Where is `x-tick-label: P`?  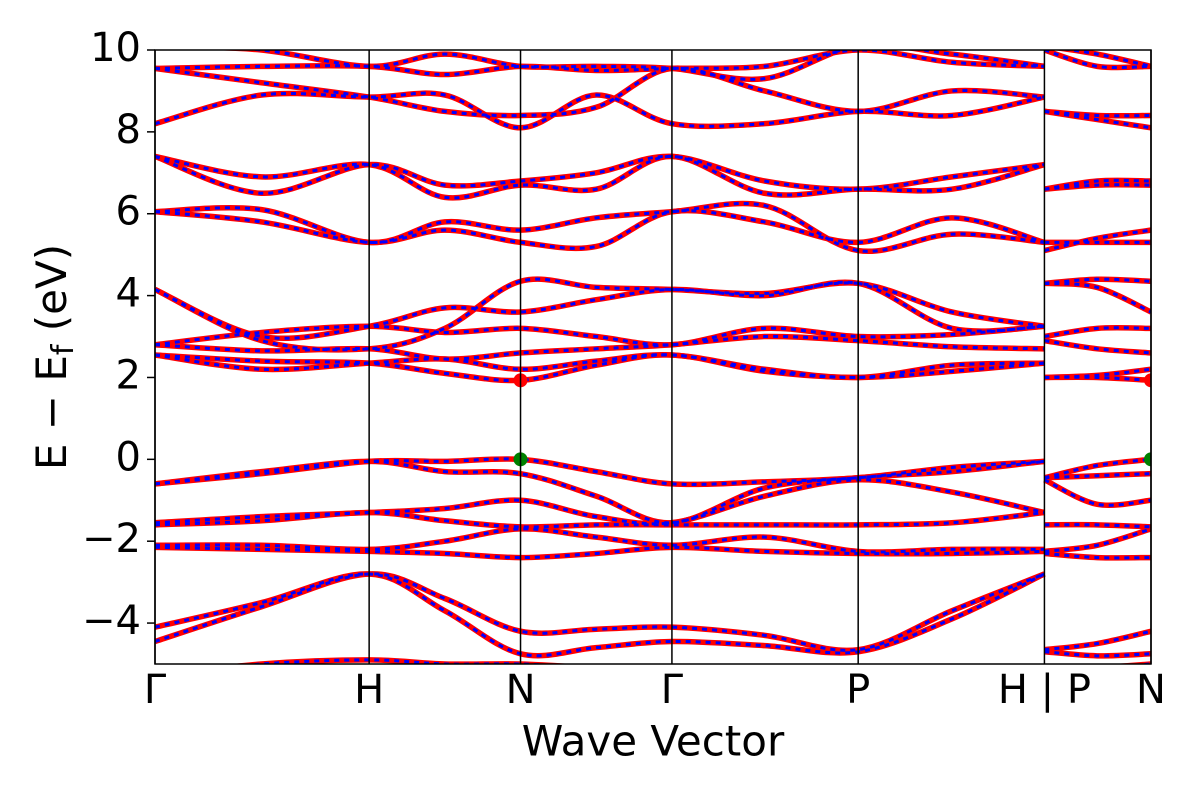
x-tick-label: P is located at coordinates (858, 690).